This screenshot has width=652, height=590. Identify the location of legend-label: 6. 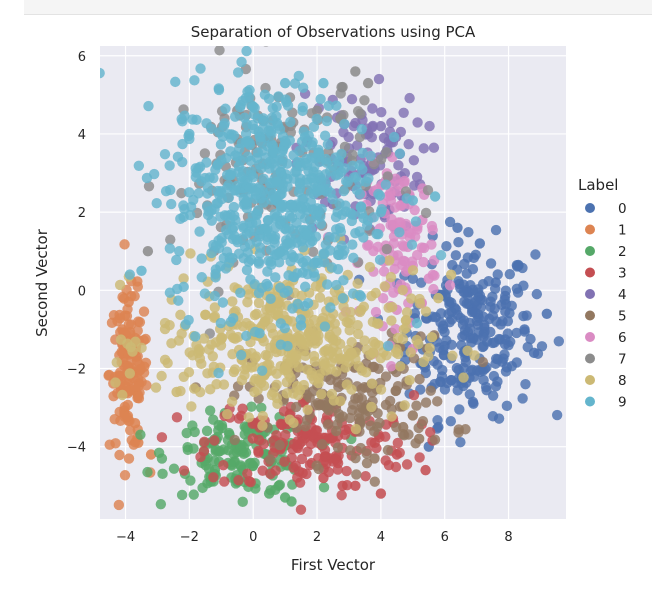
(622, 338).